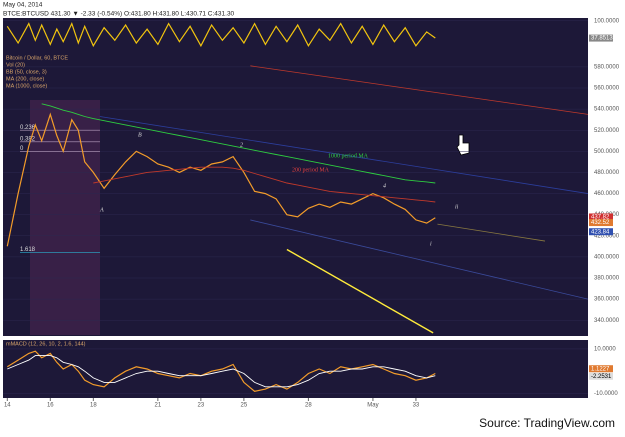 This screenshot has height=437, width=625. Describe the element at coordinates (28, 250) in the screenshot. I see `fib-label: 1.618` at that location.